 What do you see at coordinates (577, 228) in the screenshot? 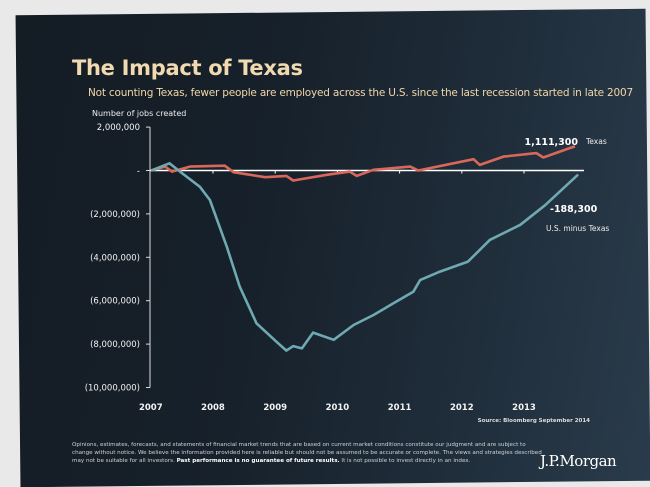
I see `us-legend-label: U.S. minus Texas` at bounding box center [577, 228].